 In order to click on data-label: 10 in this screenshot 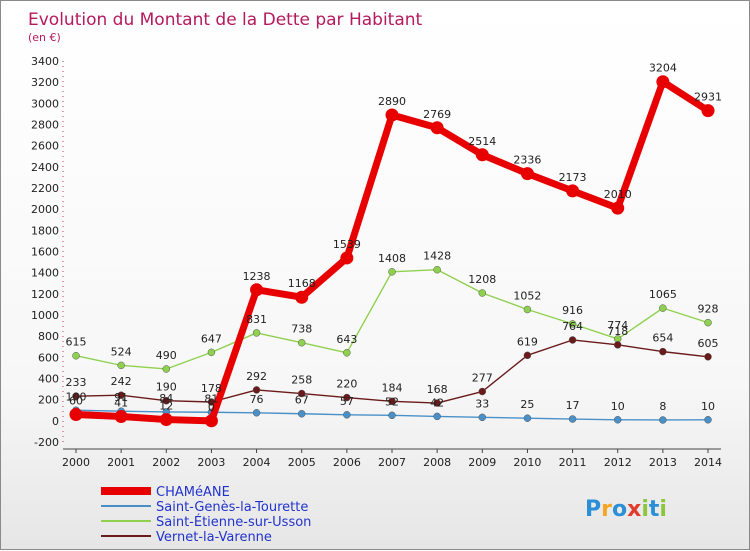, I will do `click(618, 406)`.